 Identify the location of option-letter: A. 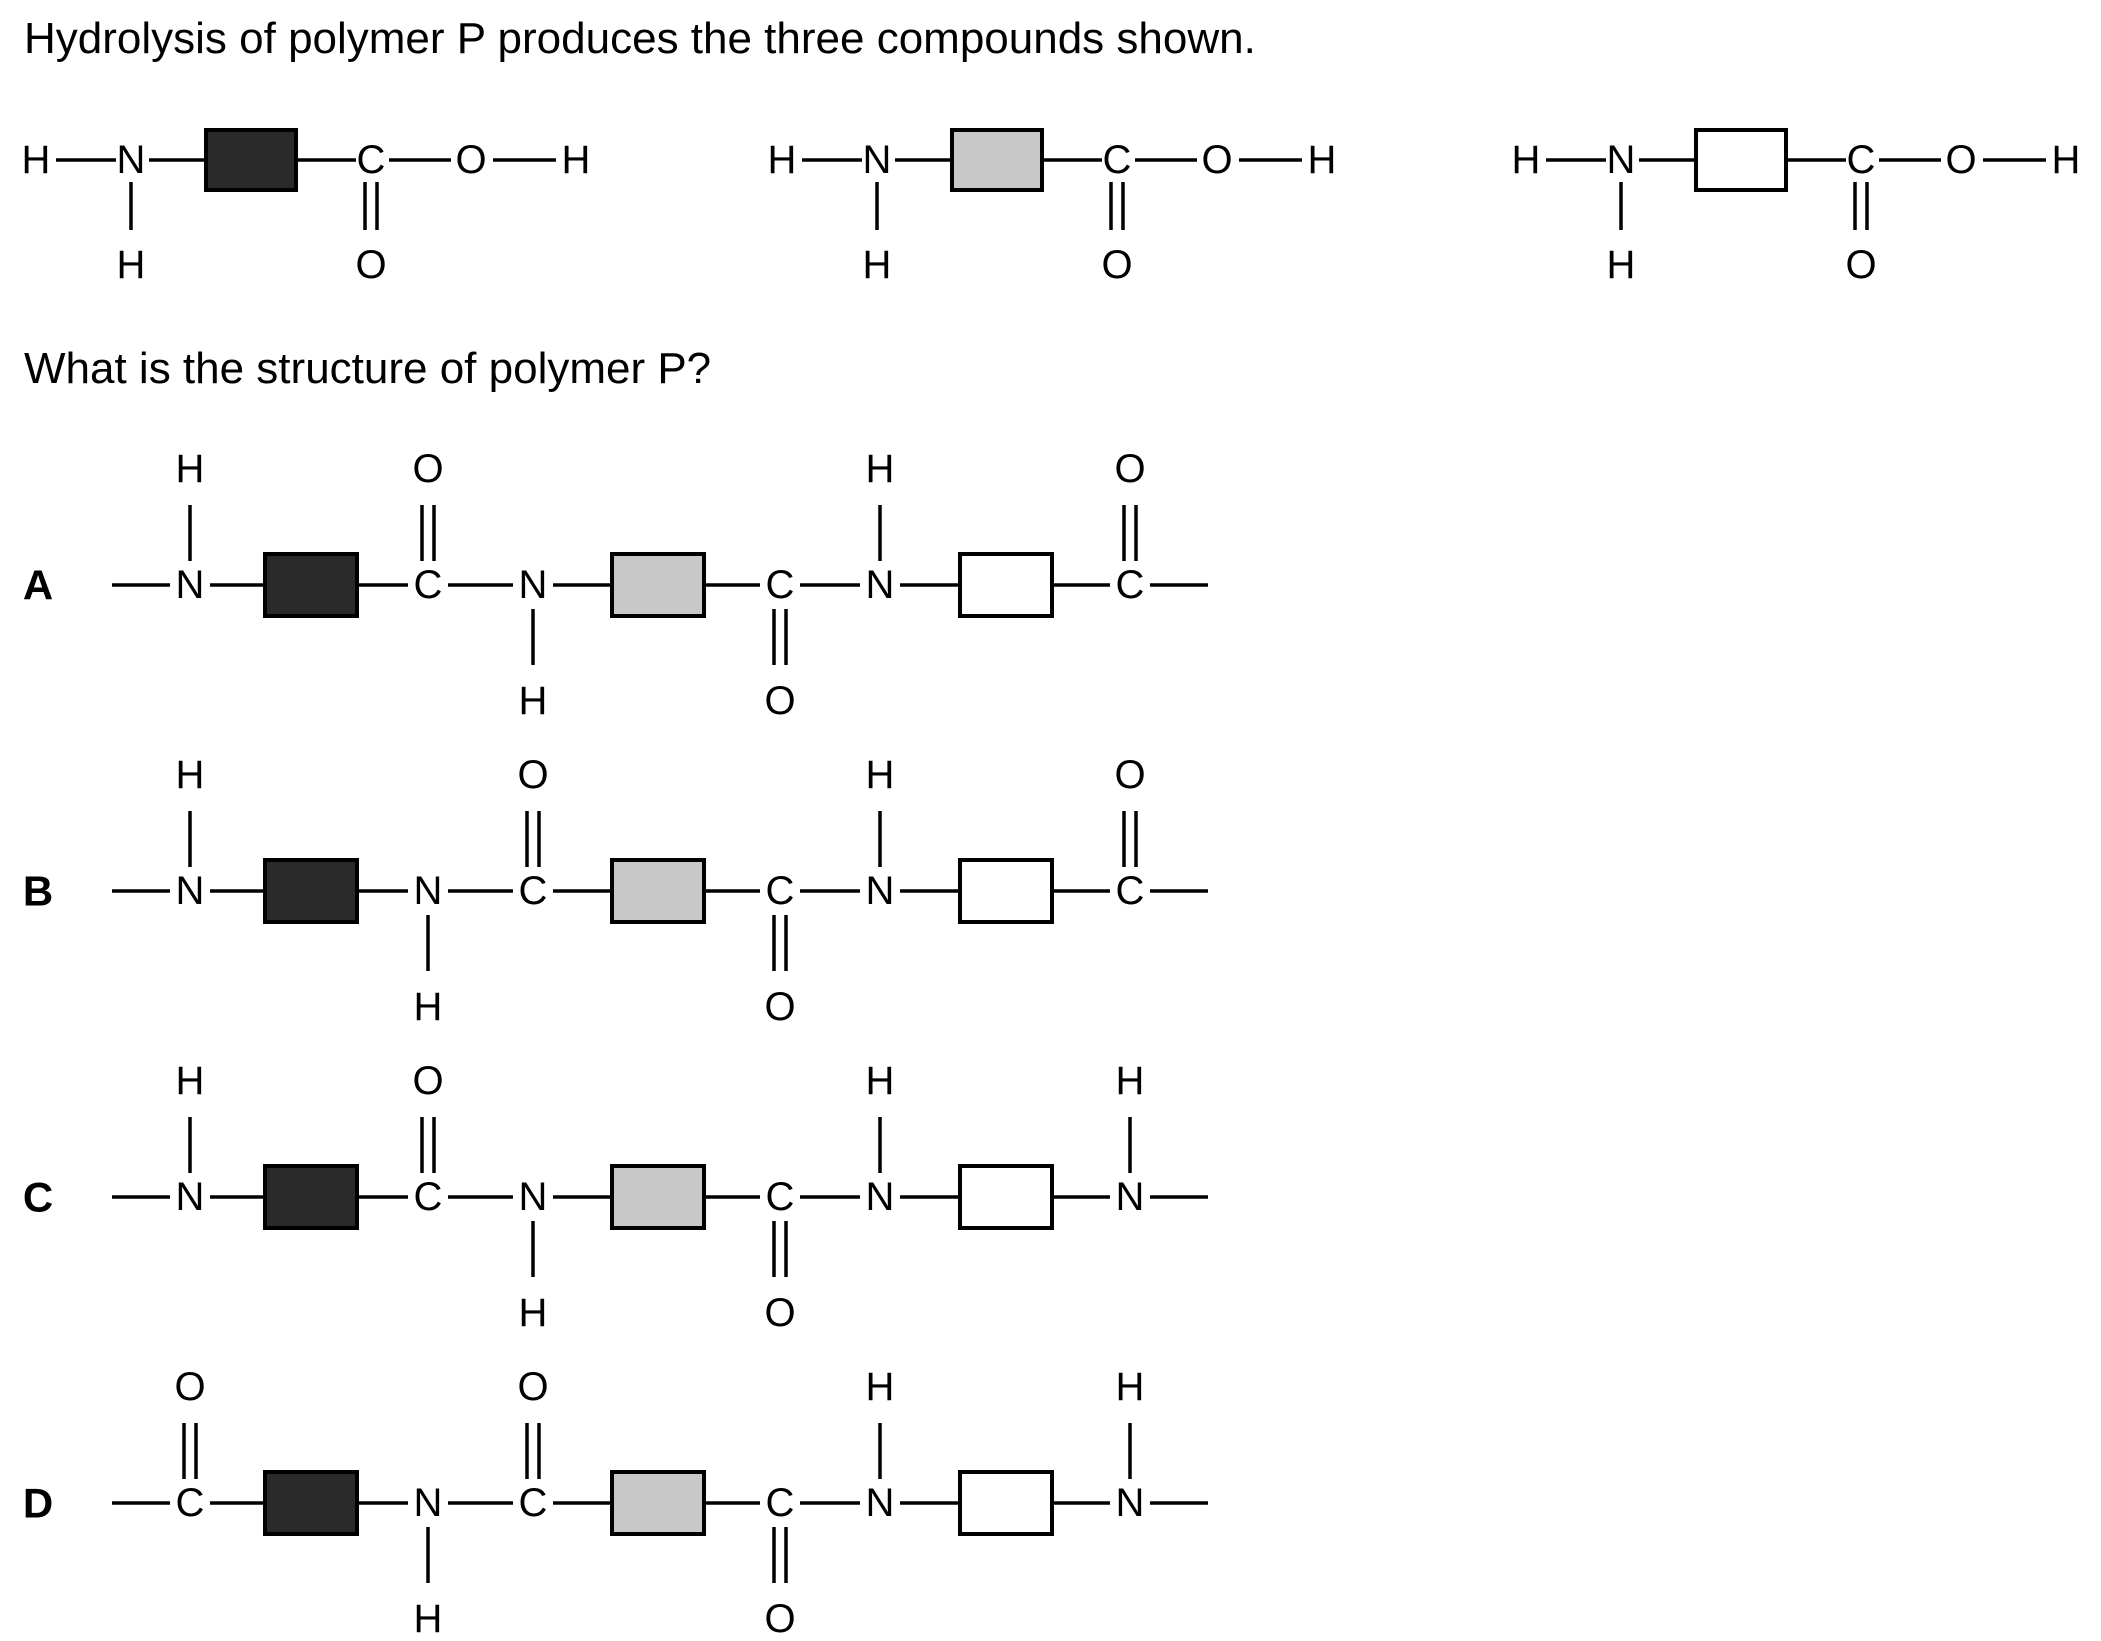
(38, 585).